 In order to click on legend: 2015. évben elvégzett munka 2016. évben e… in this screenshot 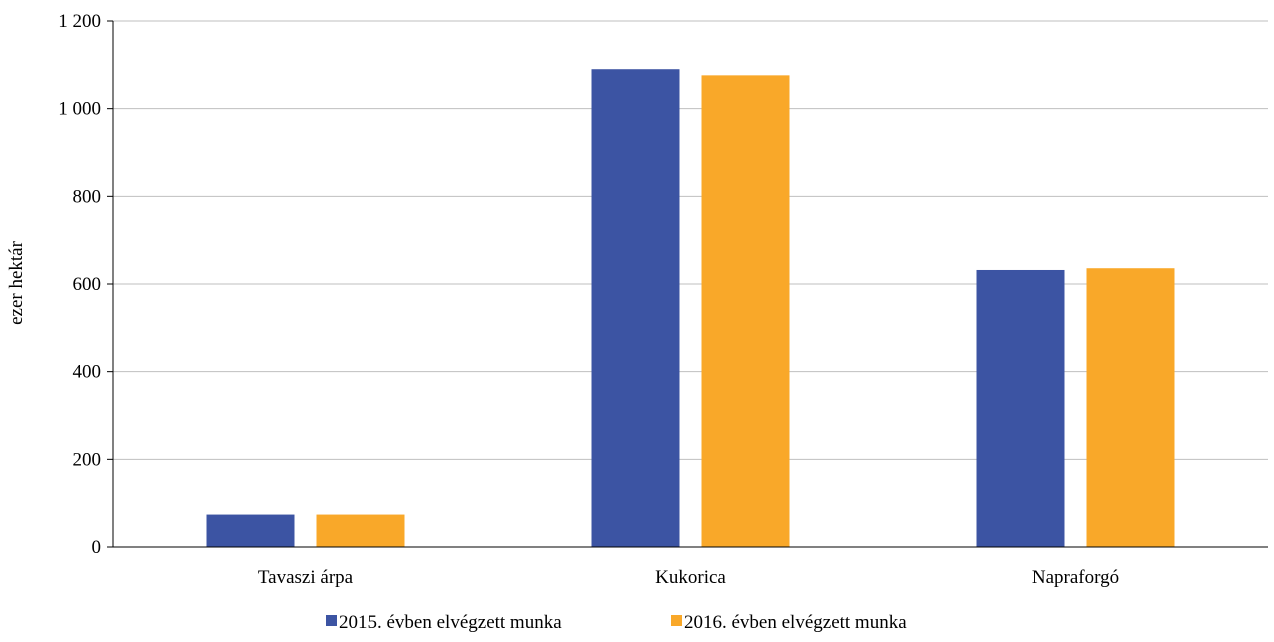, I will do `click(616, 622)`.